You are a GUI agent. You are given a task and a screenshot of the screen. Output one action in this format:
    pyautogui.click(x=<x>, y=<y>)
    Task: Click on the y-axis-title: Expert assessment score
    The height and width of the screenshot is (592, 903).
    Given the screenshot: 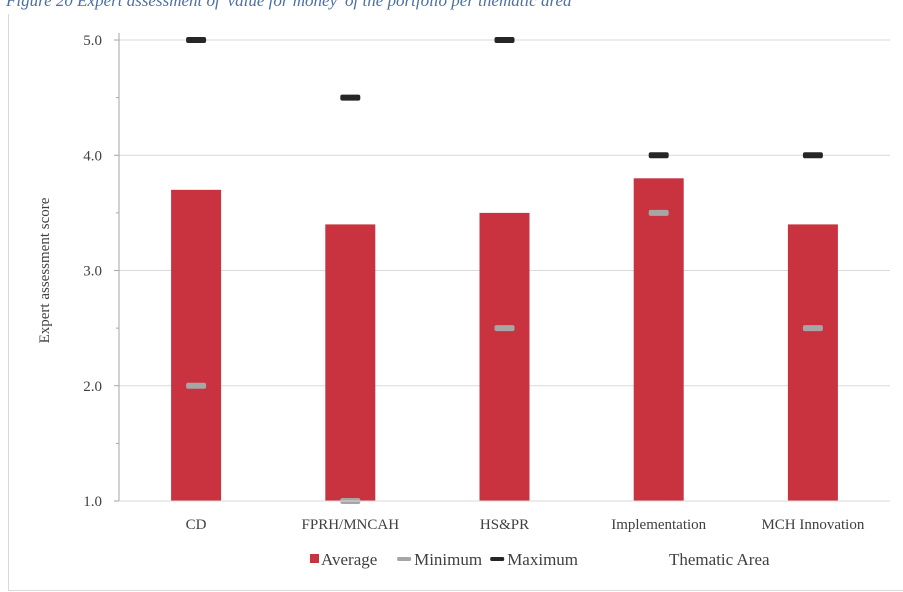 What is the action you would take?
    pyautogui.click(x=45, y=270)
    